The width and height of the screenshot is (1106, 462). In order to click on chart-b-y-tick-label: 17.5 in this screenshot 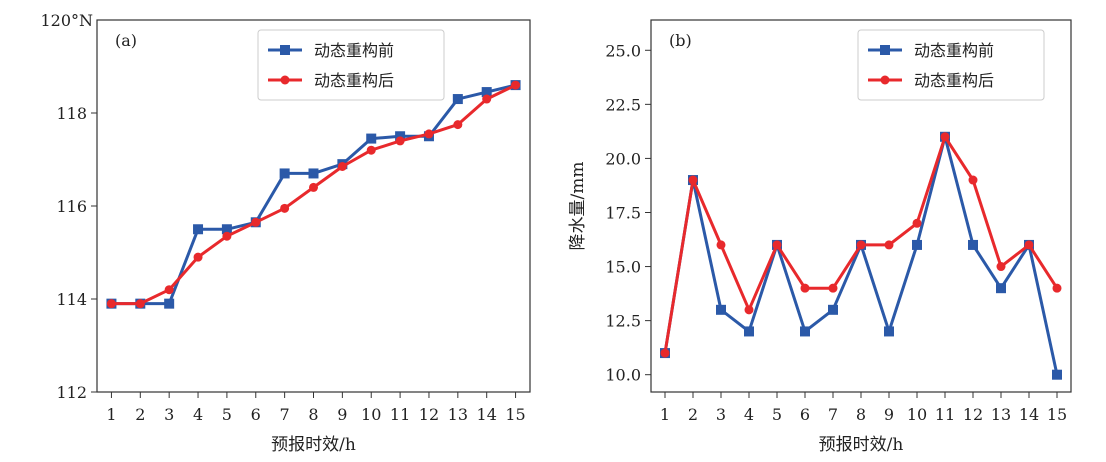, I will do `click(623, 212)`.